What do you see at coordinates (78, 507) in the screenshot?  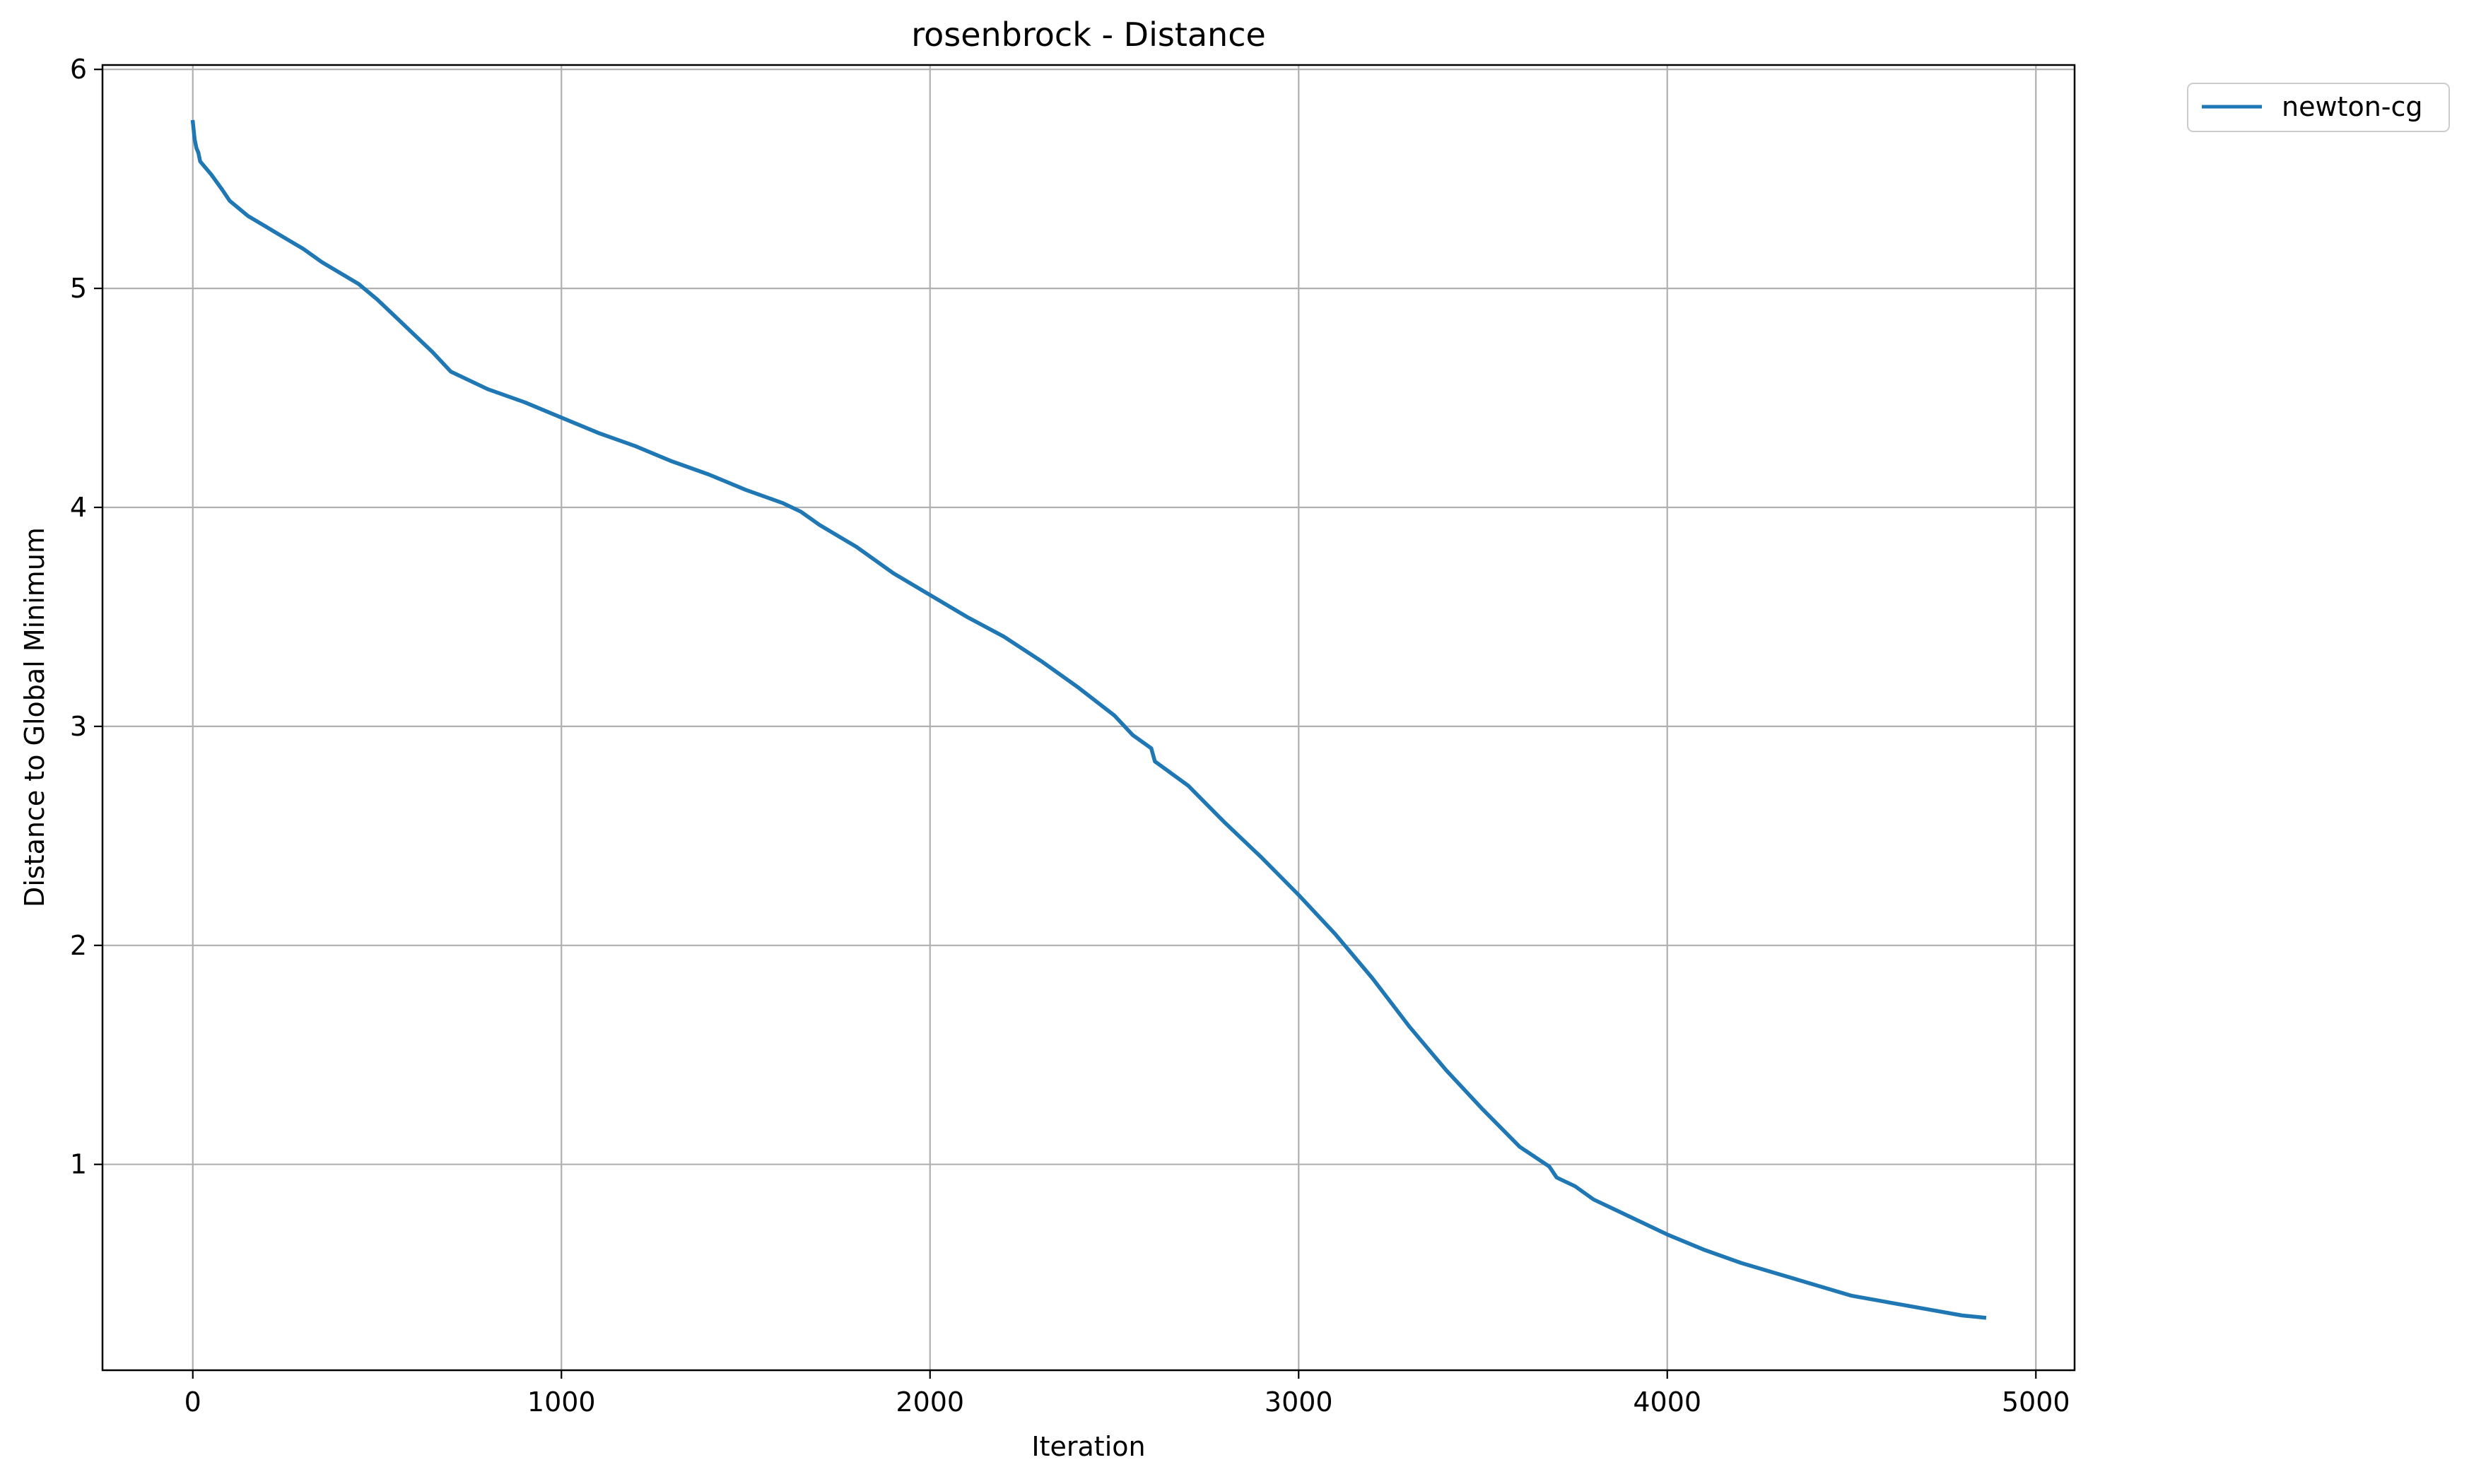 I see `y-tick-label-4: 4` at bounding box center [78, 507].